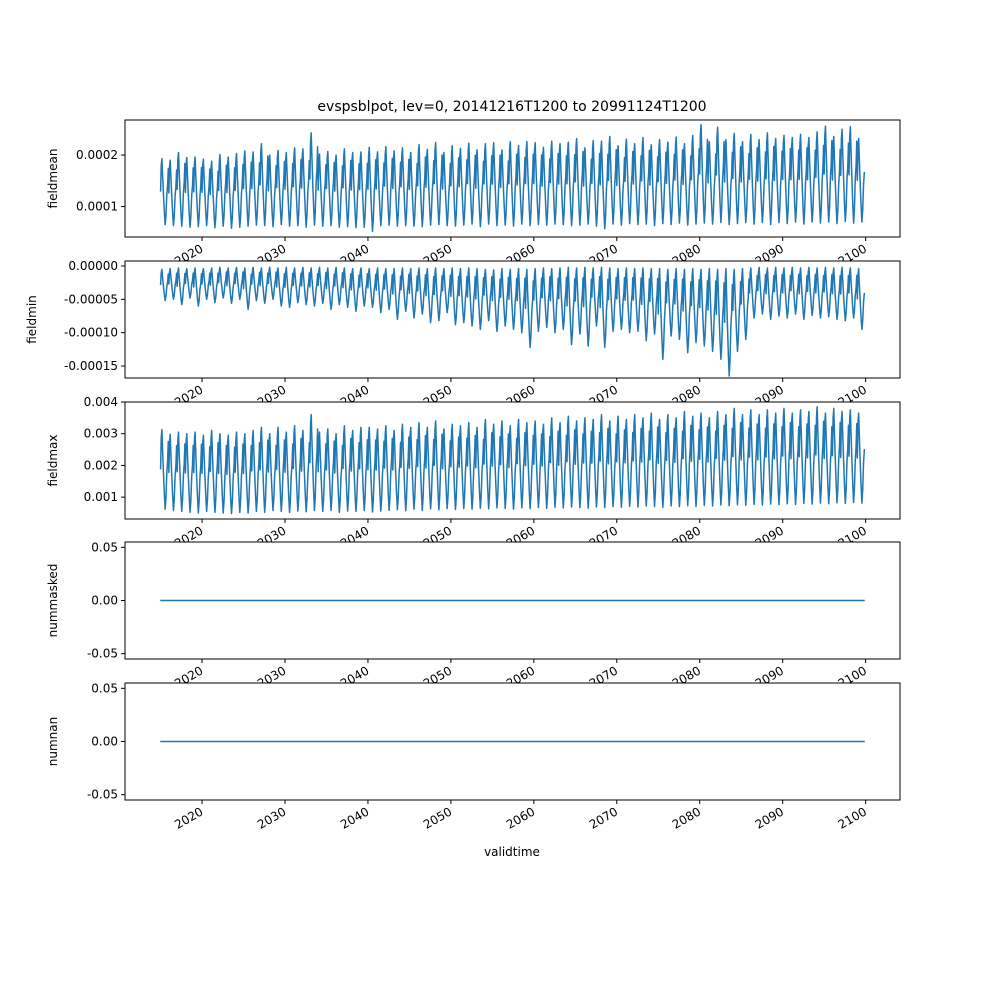  What do you see at coordinates (53, 601) in the screenshot?
I see `y-axis-label: nummasked` at bounding box center [53, 601].